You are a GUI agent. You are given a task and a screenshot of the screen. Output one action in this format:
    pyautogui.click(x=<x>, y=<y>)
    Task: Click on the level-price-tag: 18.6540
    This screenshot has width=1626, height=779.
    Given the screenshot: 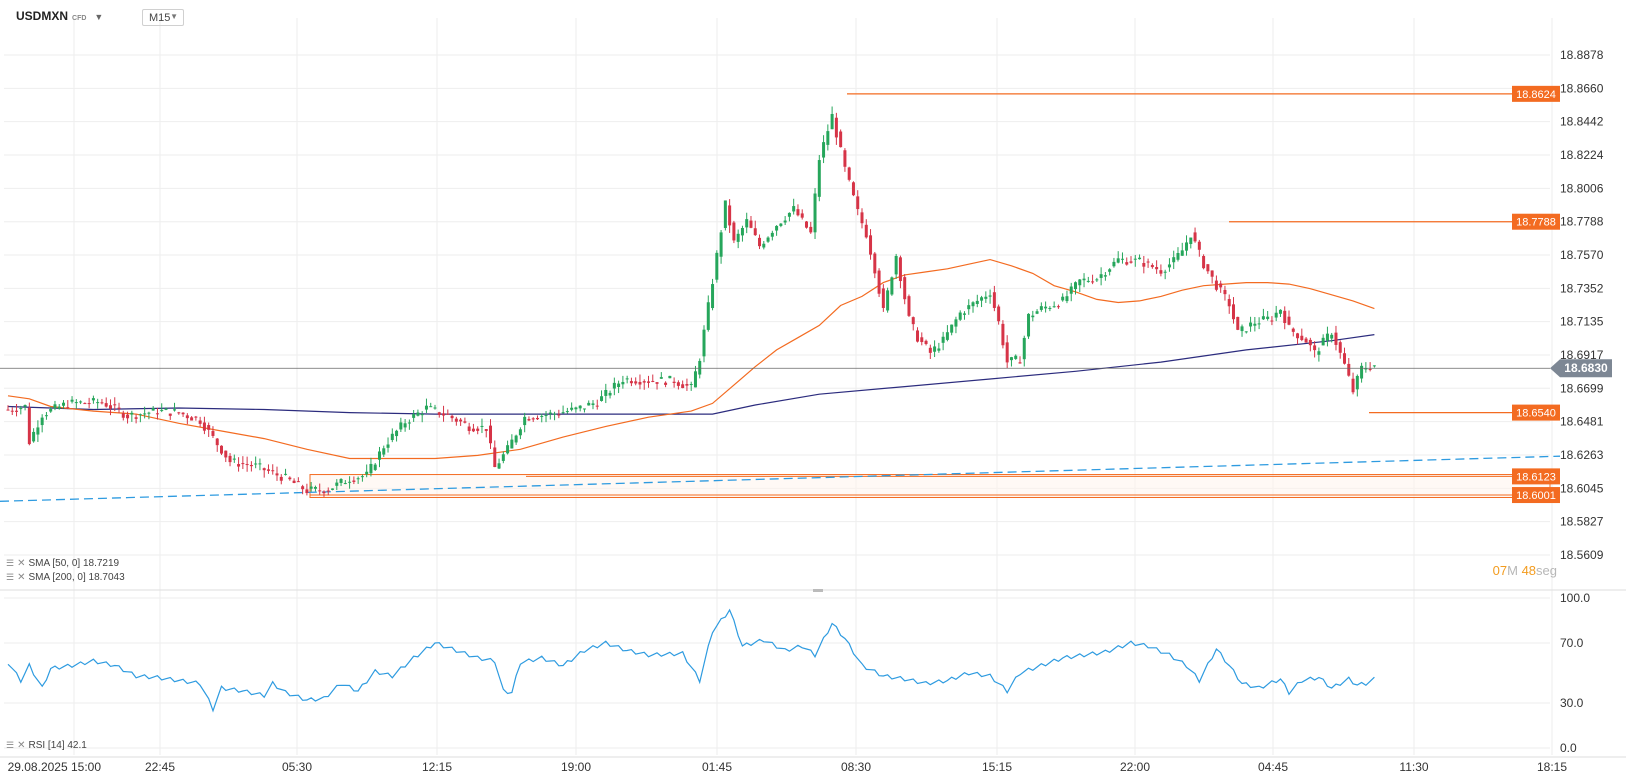 What is the action you would take?
    pyautogui.click(x=1536, y=412)
    